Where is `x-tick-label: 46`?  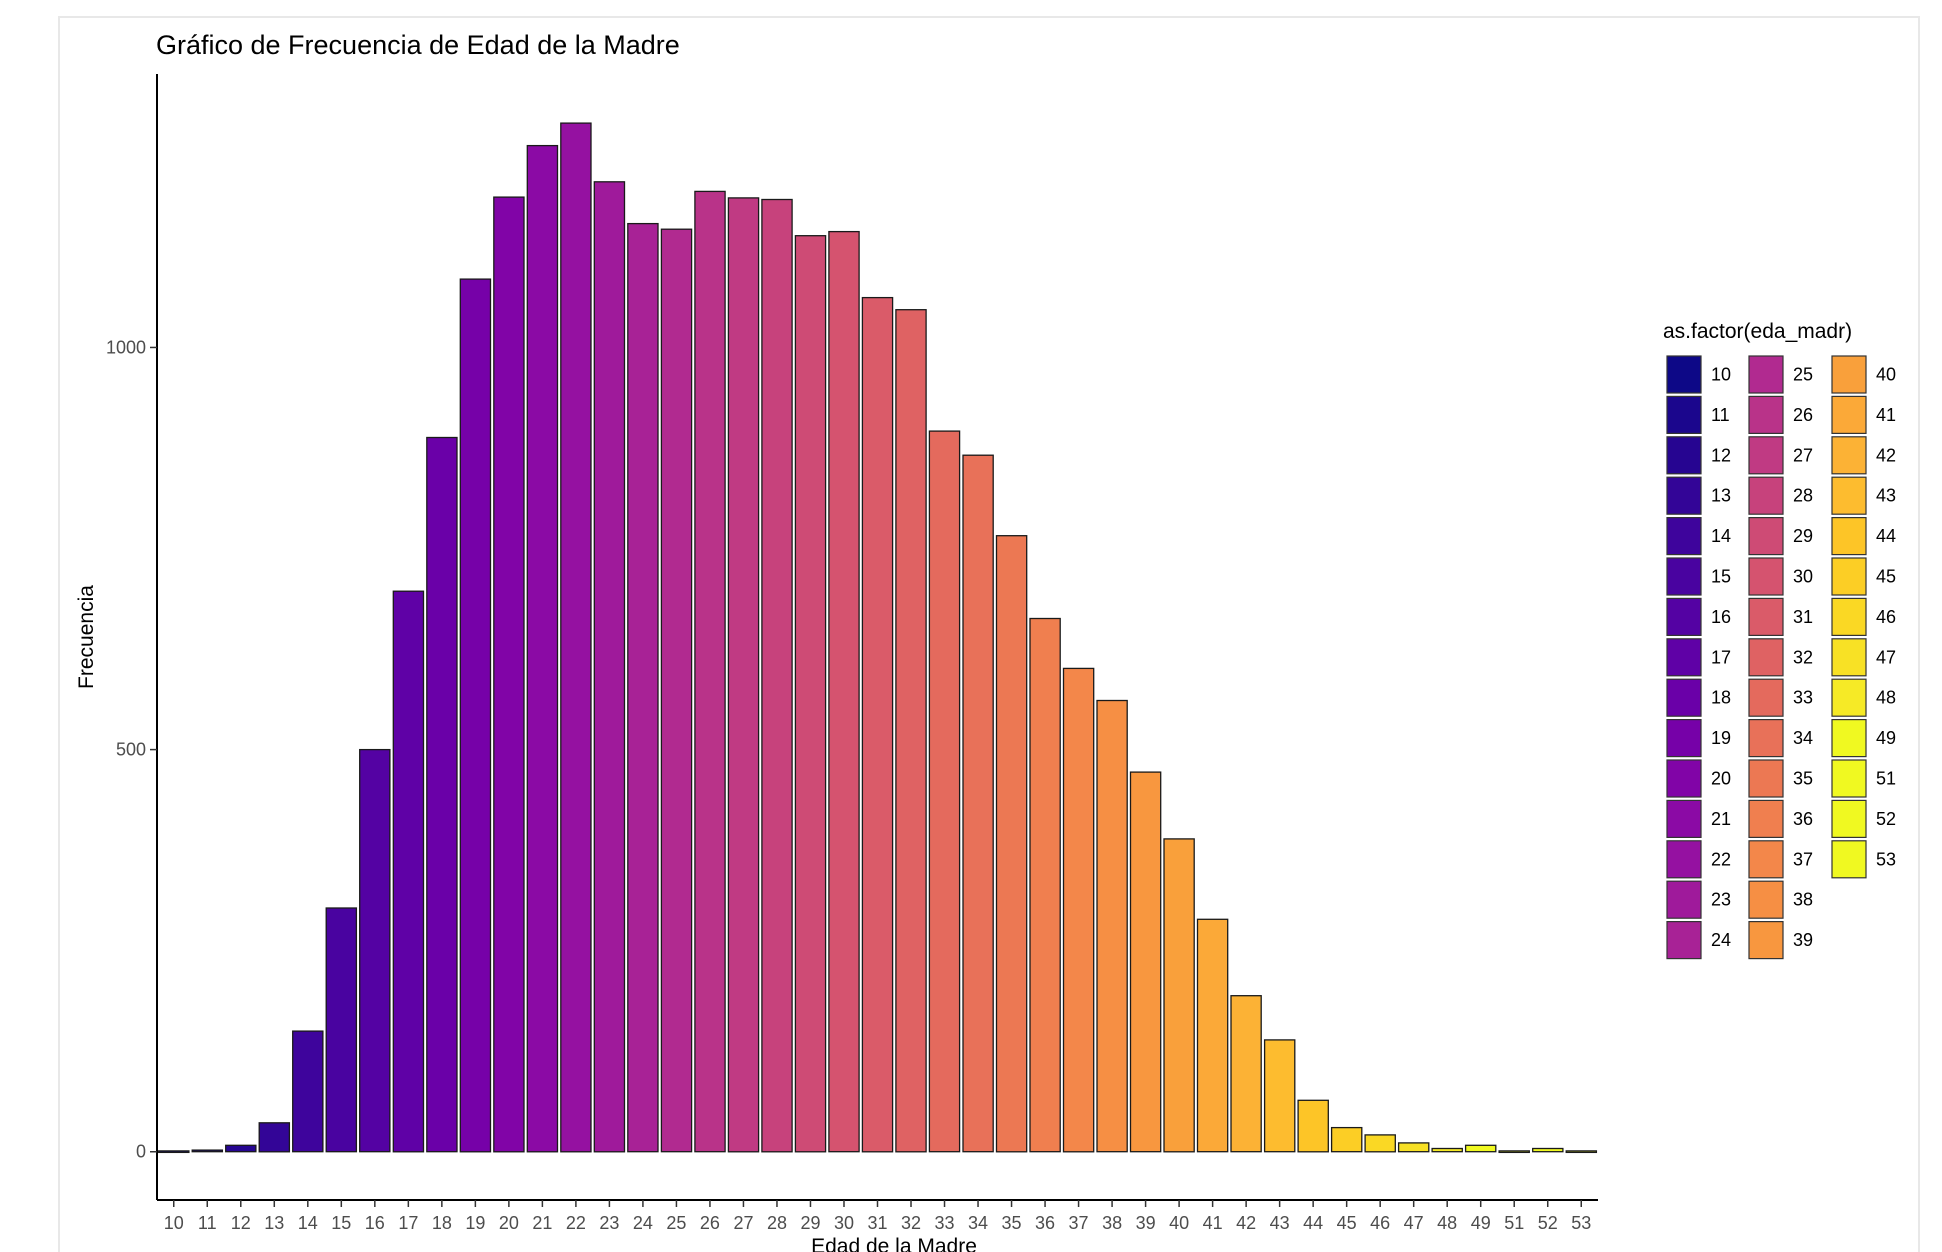 x-tick-label: 46 is located at coordinates (1380, 1223).